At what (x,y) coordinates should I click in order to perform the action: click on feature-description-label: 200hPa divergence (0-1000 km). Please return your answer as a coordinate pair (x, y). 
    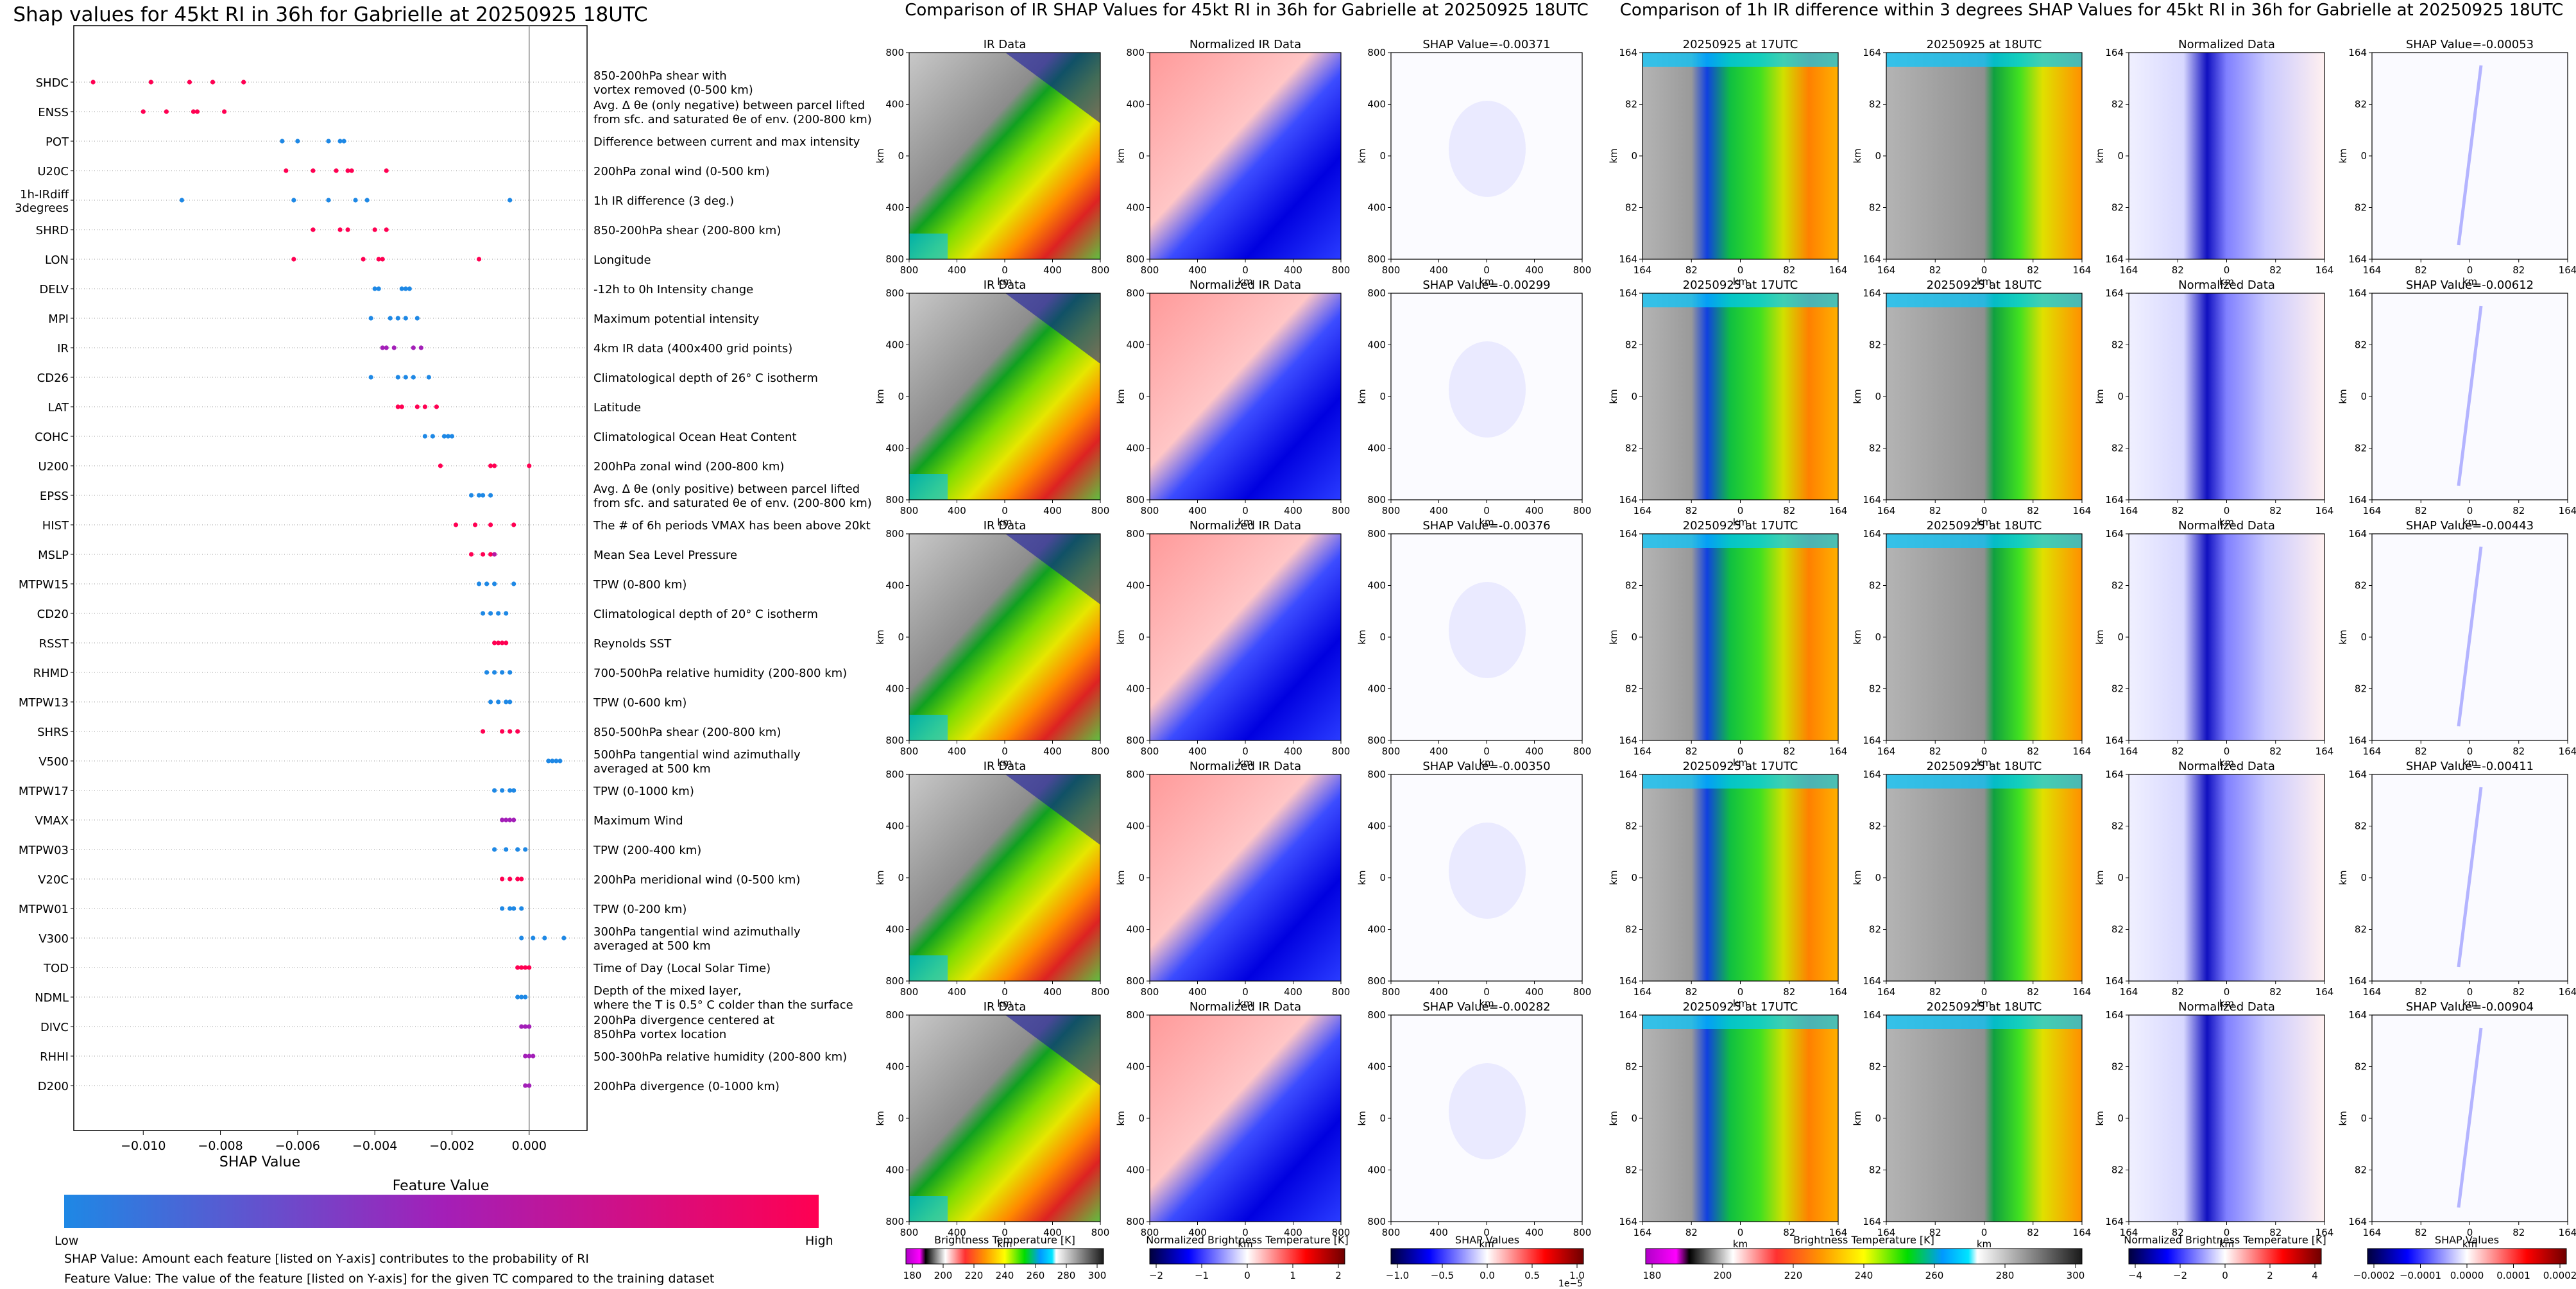
    Looking at the image, I should click on (686, 1086).